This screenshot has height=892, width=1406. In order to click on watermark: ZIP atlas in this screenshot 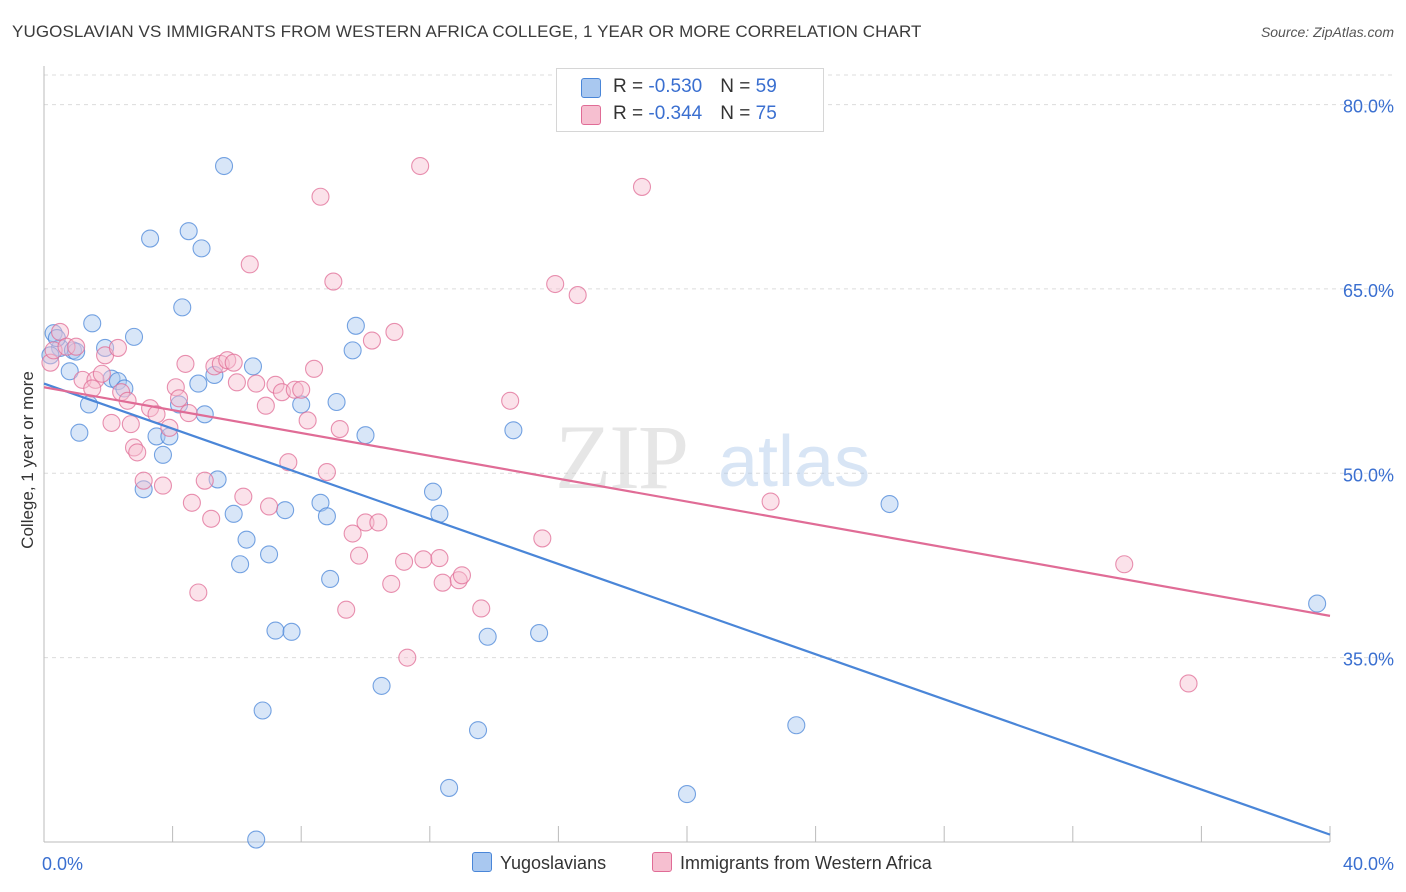, I will do `click(712, 457)`.